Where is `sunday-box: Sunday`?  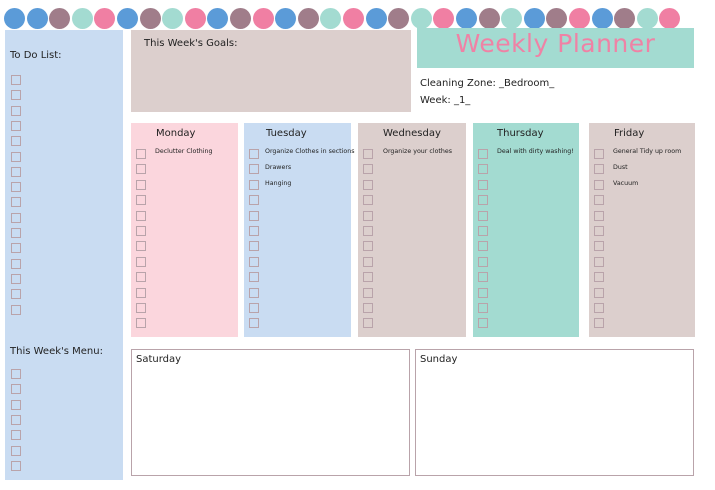
sunday-box: Sunday is located at coordinates (554, 412).